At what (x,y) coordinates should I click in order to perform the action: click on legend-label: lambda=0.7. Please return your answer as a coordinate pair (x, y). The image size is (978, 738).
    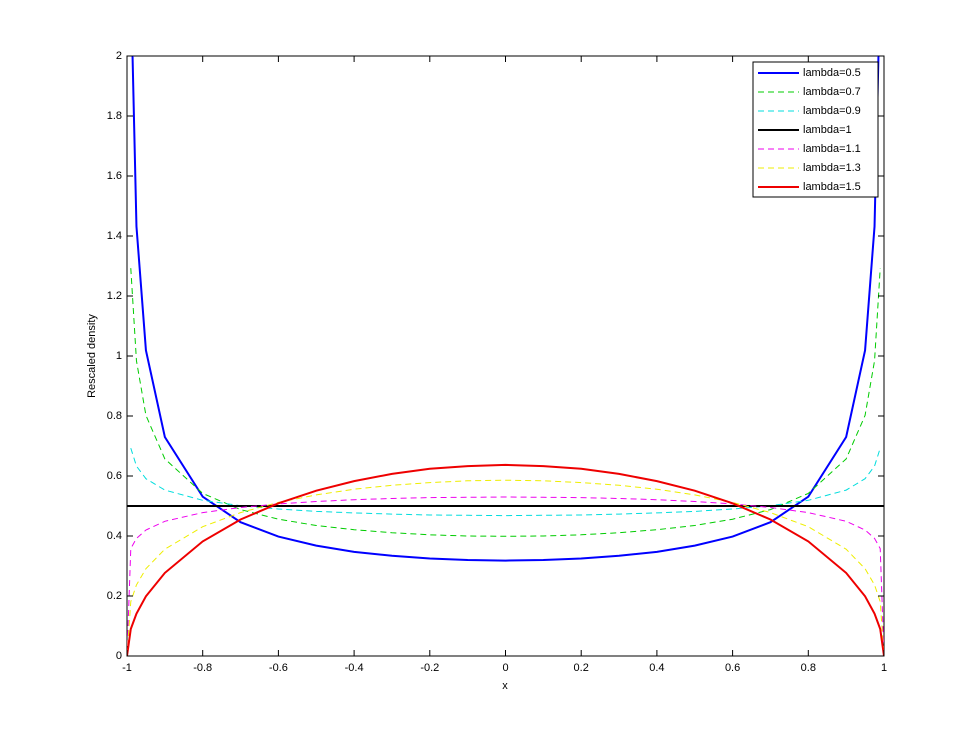
    Looking at the image, I should click on (832, 92).